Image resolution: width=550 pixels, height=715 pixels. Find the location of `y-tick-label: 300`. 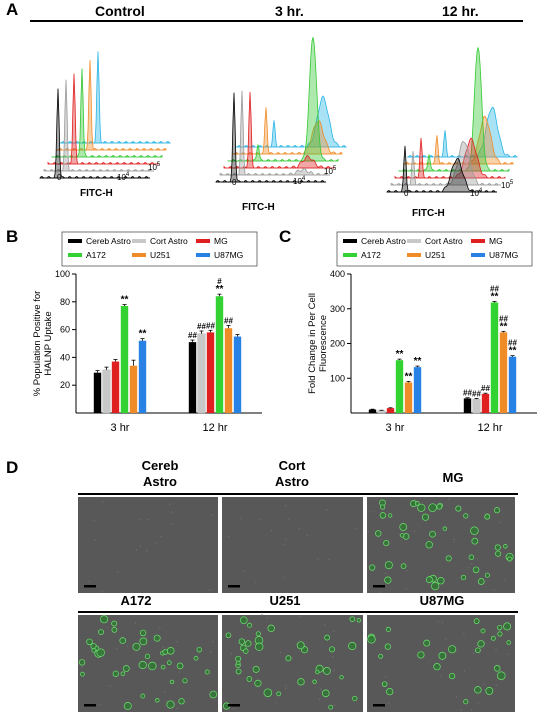

y-tick-label: 300 is located at coordinates (337, 309).